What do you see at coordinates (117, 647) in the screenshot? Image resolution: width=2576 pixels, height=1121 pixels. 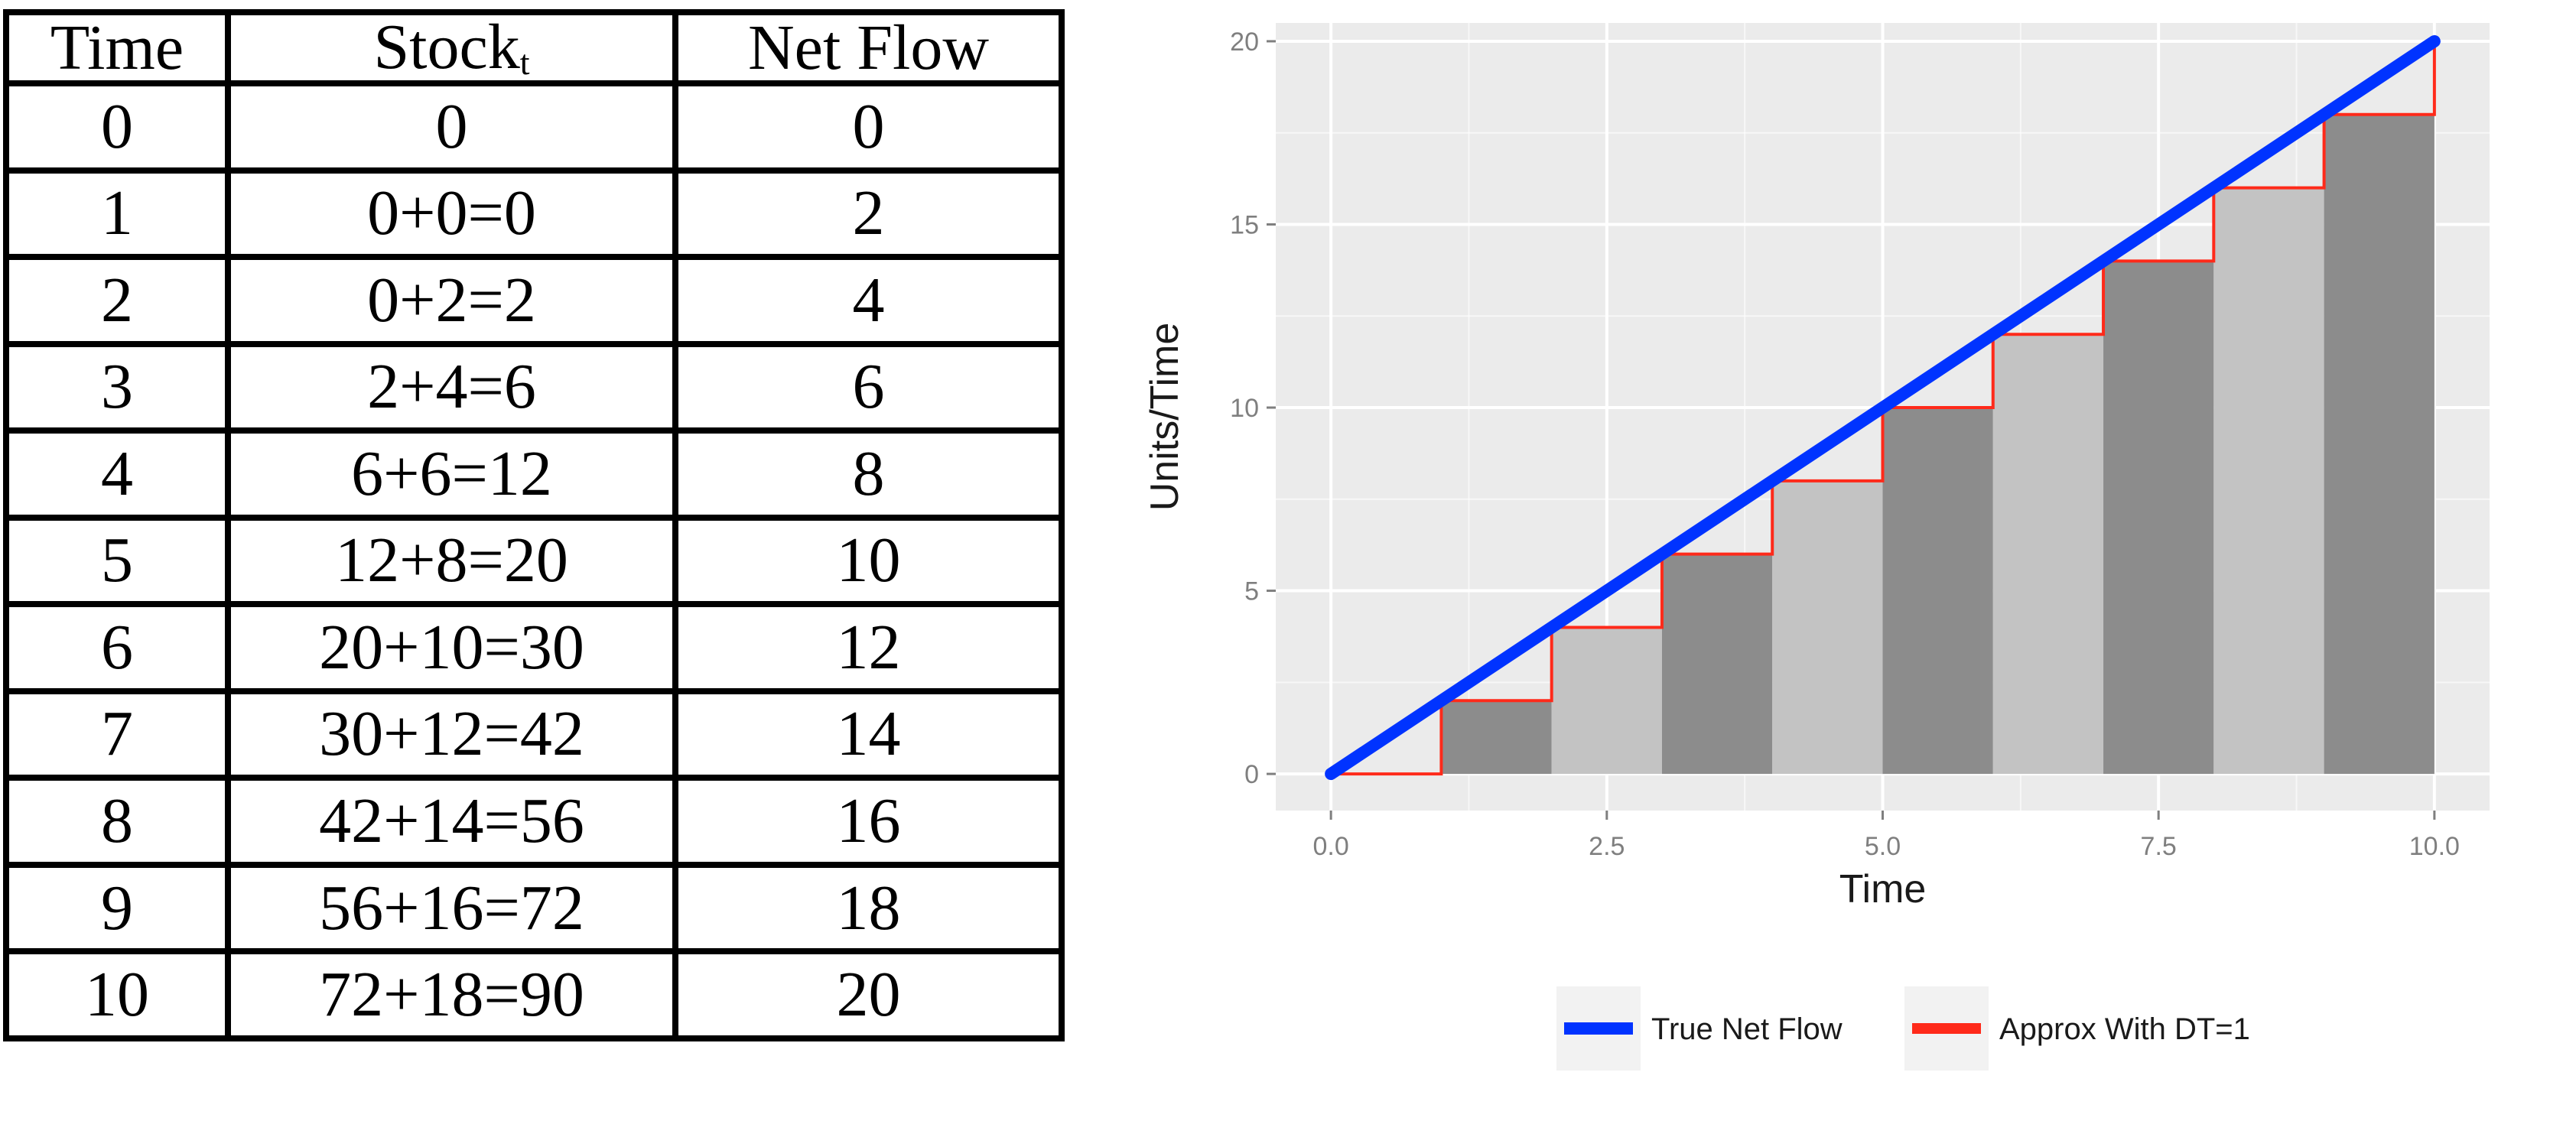 I see `cell-time: 6` at bounding box center [117, 647].